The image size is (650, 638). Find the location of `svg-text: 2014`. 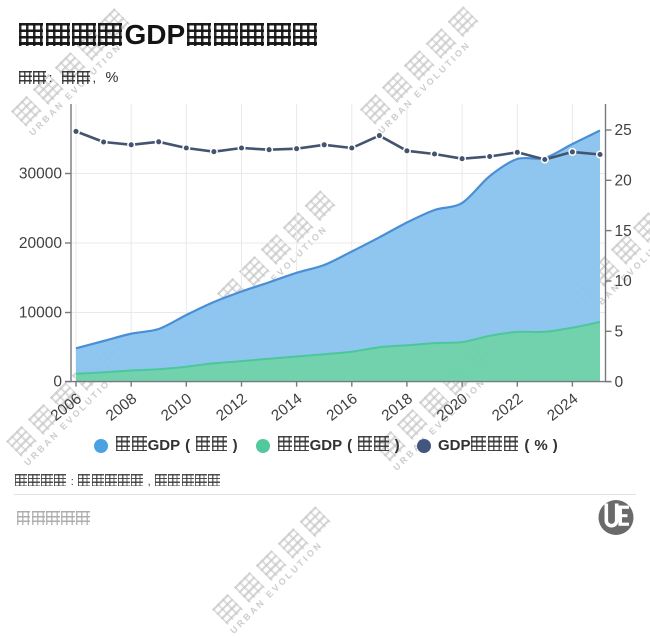

svg-text: 2014 is located at coordinates (287, 407).